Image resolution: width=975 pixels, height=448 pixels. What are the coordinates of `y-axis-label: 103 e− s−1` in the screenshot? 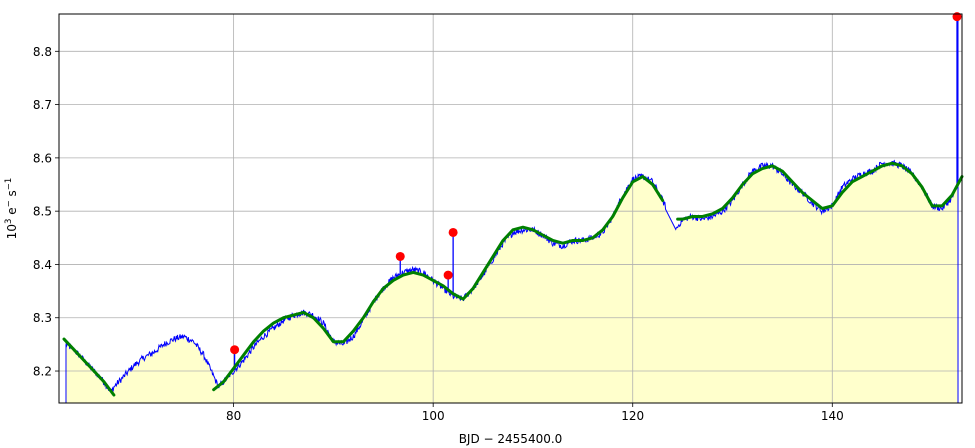 It's located at (11, 209).